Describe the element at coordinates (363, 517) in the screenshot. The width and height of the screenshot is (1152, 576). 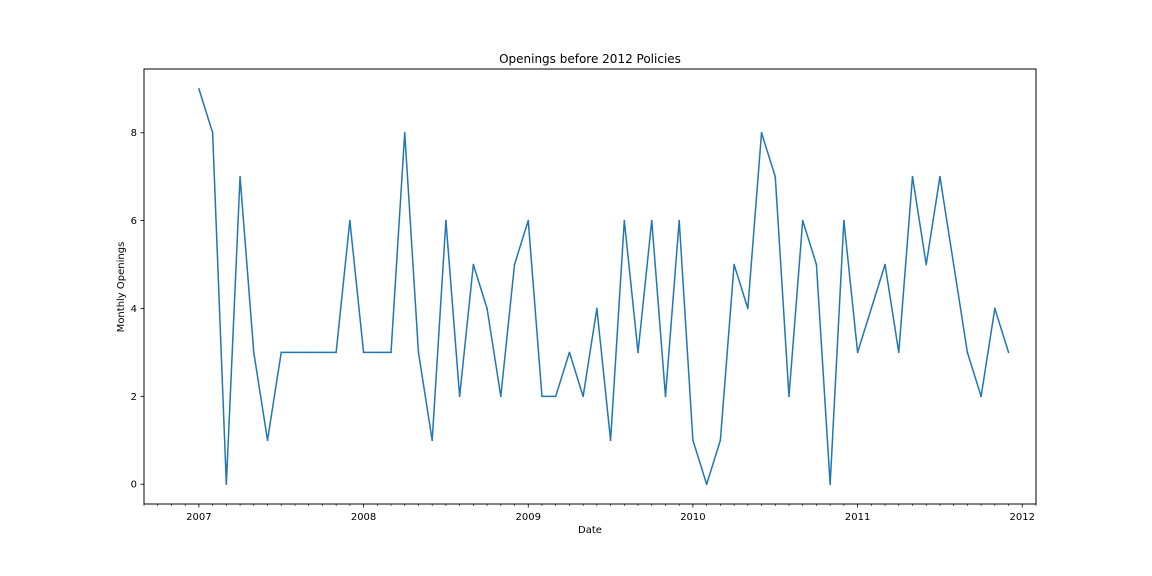
I see `x-tick-label: 2008` at that location.